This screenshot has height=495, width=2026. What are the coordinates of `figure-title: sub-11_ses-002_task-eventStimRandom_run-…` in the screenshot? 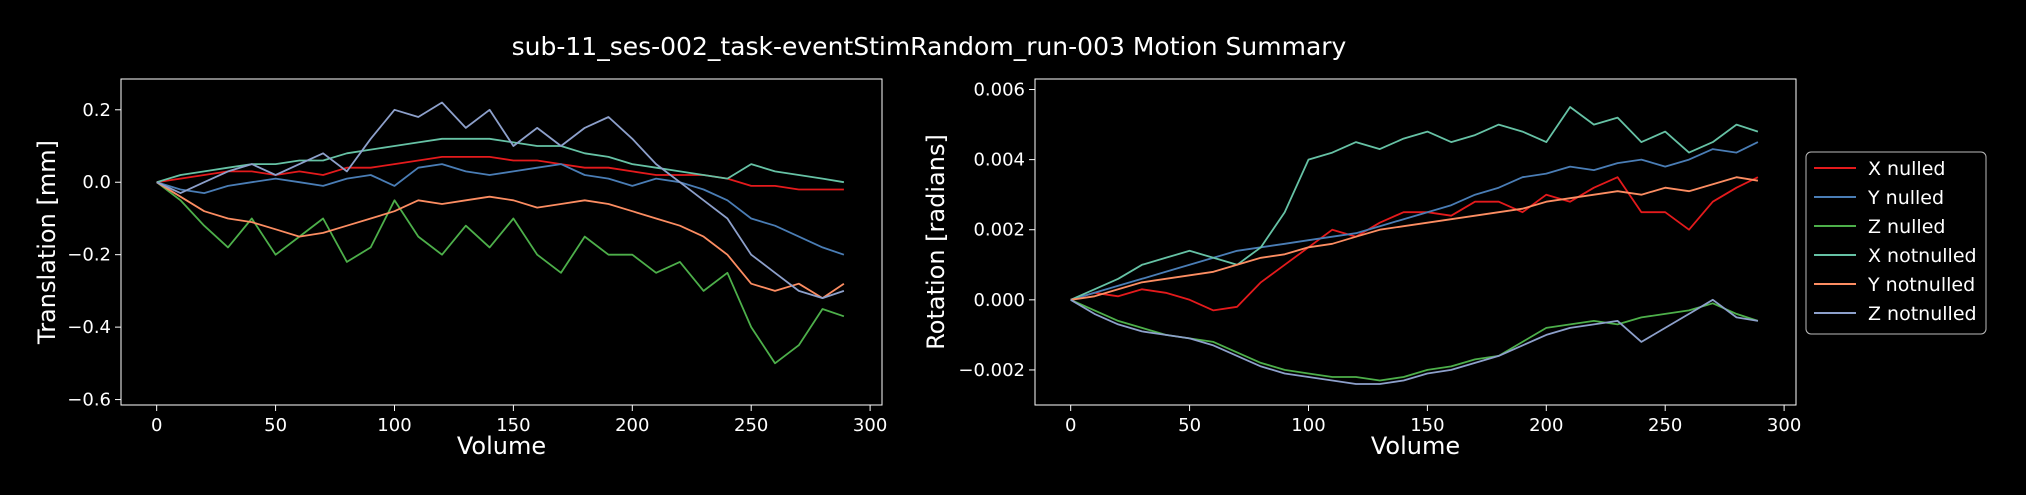 It's located at (929, 46).